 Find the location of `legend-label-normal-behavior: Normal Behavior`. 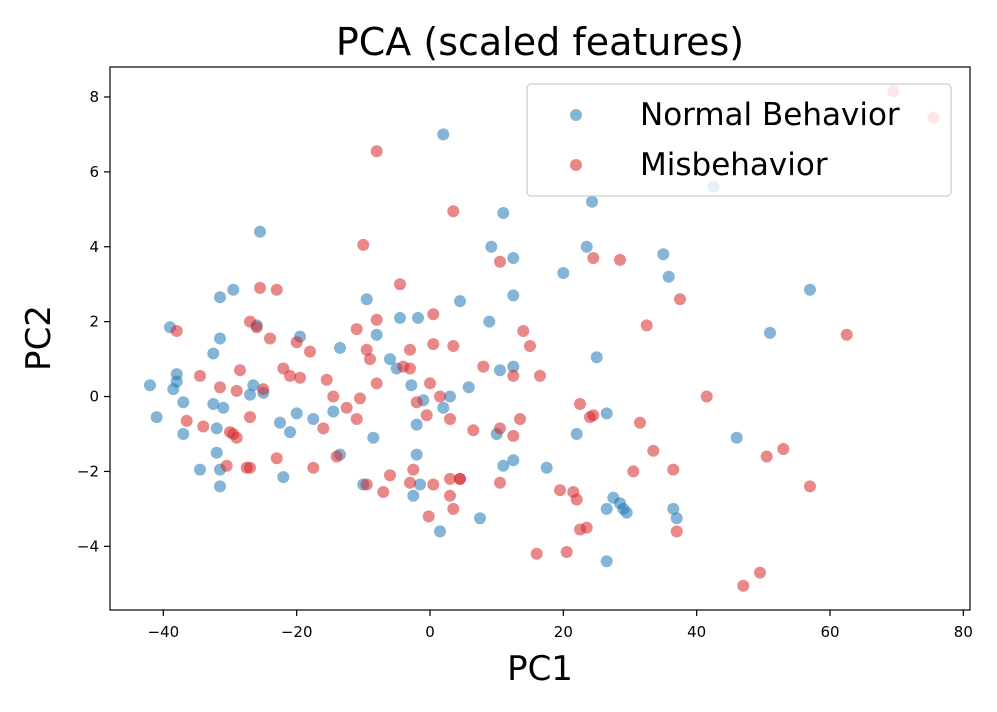

legend-label-normal-behavior: Normal Behavior is located at coordinates (770, 115).